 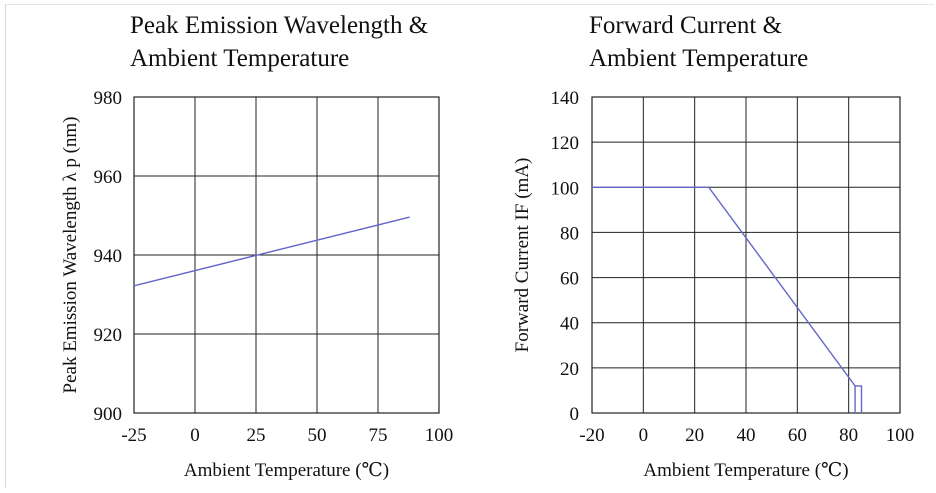 What do you see at coordinates (745, 470) in the screenshot?
I see `chart-1-x-axis-label: Ambient Temperature (℃)` at bounding box center [745, 470].